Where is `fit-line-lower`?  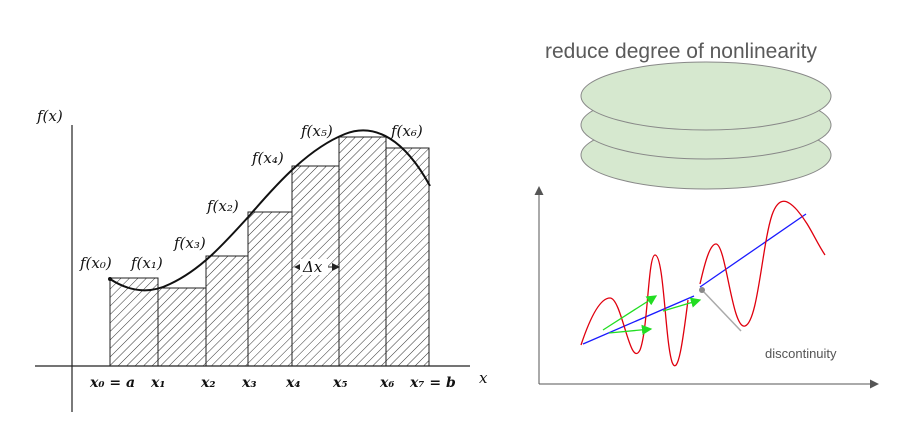 fit-line-lower is located at coordinates (638, 320).